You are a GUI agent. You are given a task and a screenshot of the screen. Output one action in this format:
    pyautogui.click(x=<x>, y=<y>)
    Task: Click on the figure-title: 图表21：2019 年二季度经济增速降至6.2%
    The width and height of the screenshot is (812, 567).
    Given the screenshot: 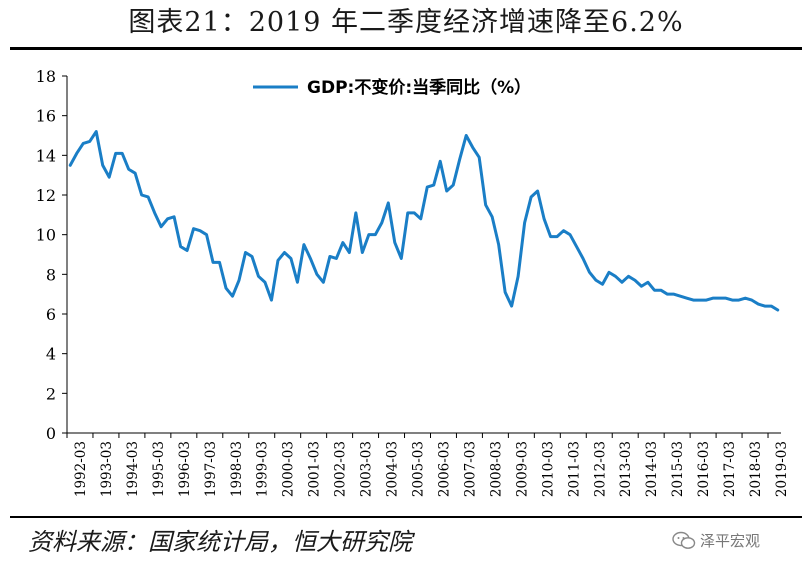 What is the action you would take?
    pyautogui.click(x=406, y=22)
    